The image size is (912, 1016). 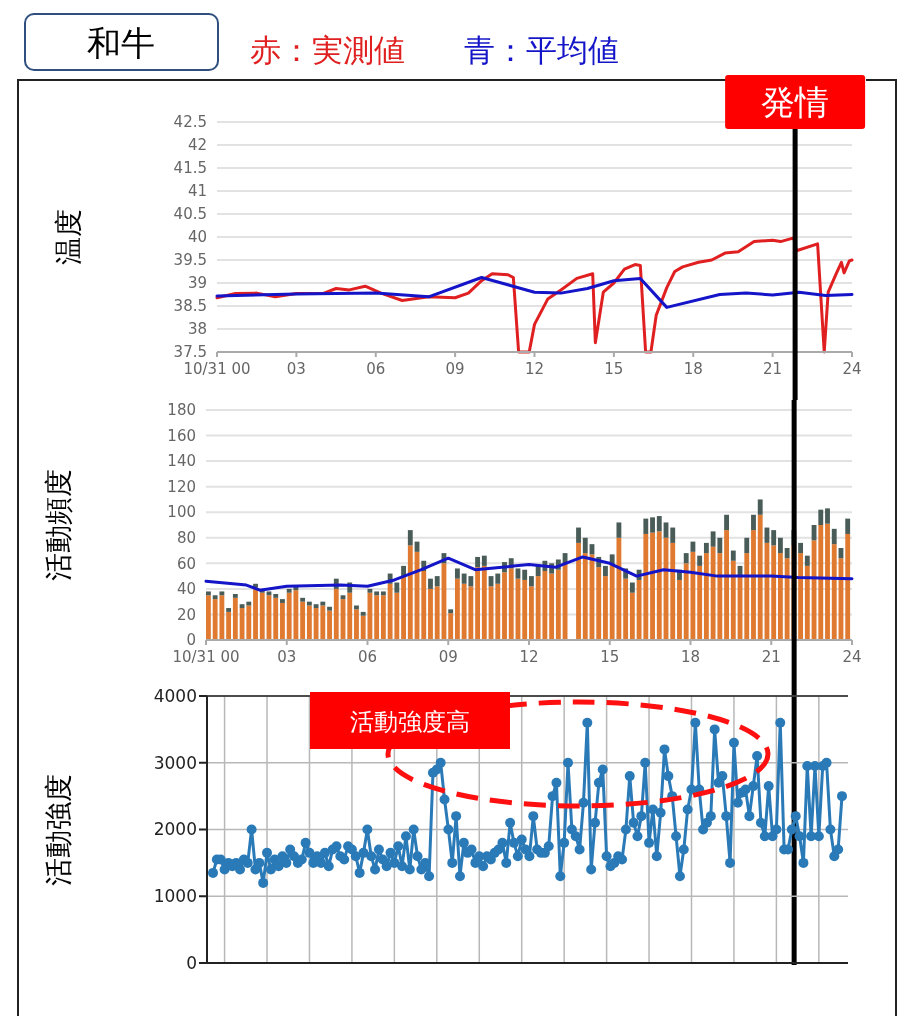 I want to click on y-tick-label: 20, so click(x=186, y=614).